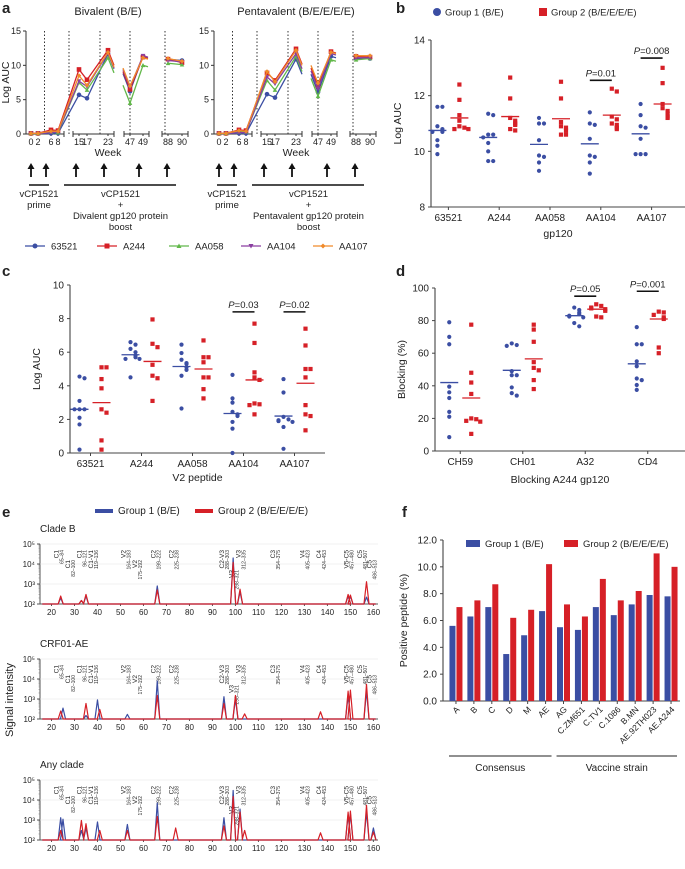  I want to click on boost-label: vCP1521, so click(308, 194).